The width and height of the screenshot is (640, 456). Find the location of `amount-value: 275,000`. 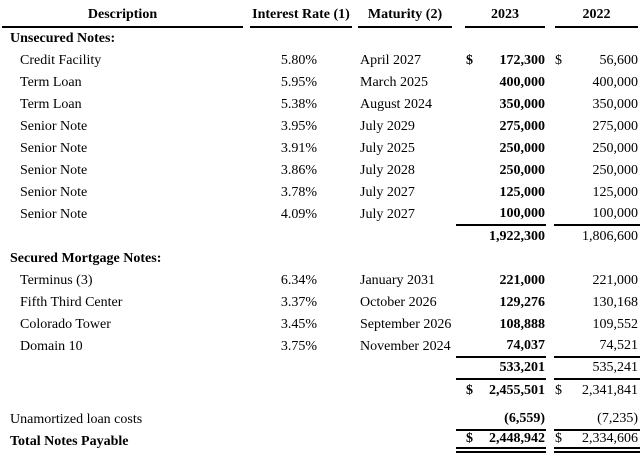

amount-value: 275,000 is located at coordinates (615, 126).